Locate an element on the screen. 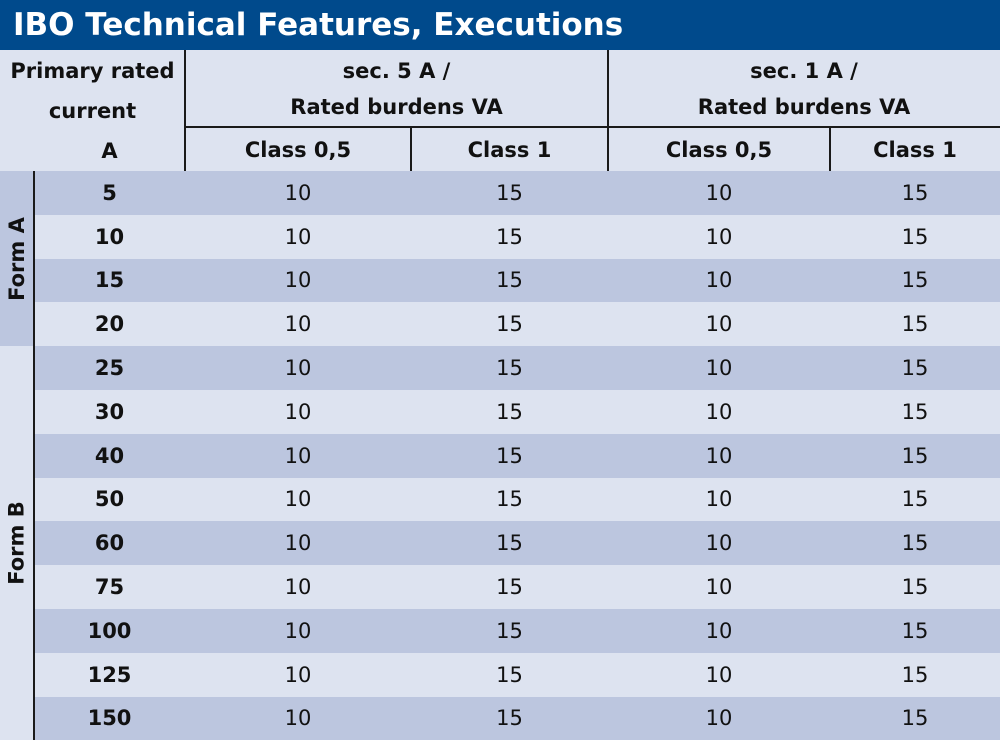  table-row: 150 10 15 10 15 is located at coordinates (517, 718).